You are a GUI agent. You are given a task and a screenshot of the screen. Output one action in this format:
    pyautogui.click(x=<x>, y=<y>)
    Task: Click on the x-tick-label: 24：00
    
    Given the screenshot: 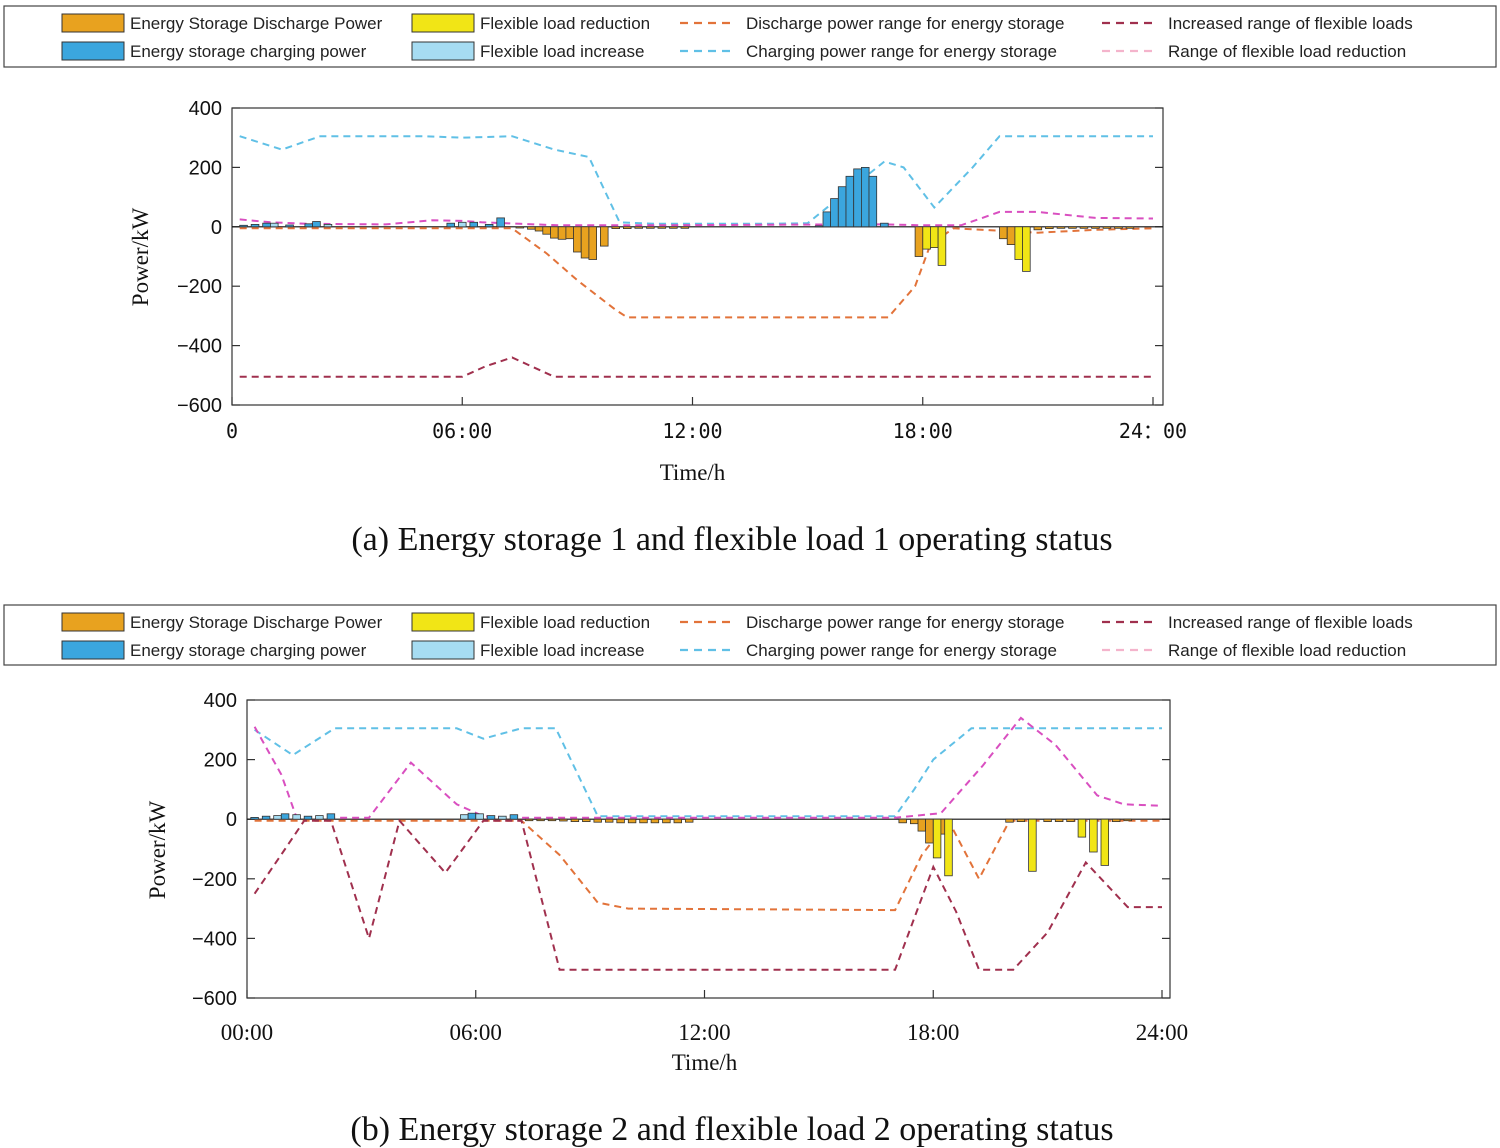 What is the action you would take?
    pyautogui.click(x=1153, y=431)
    